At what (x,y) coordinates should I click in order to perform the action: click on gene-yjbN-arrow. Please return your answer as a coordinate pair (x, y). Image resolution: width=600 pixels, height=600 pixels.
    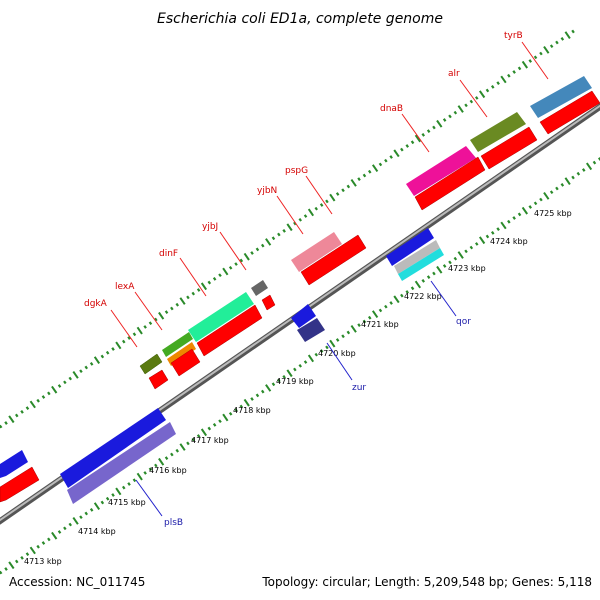
    Looking at the image, I should click on (316, 252).